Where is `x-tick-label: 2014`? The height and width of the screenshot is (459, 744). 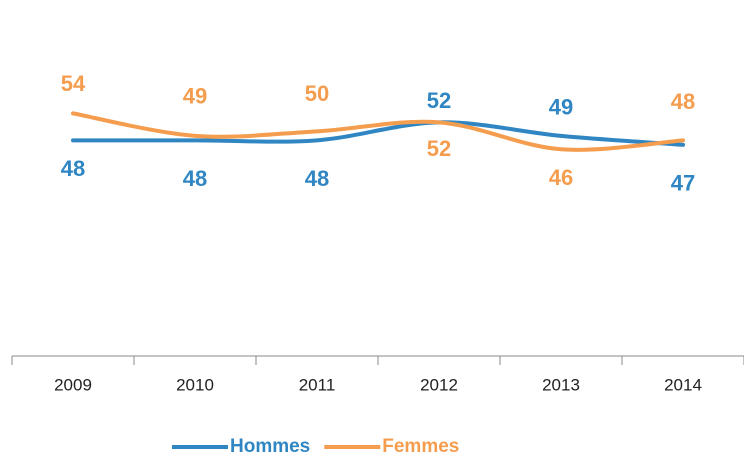
x-tick-label: 2014 is located at coordinates (683, 384).